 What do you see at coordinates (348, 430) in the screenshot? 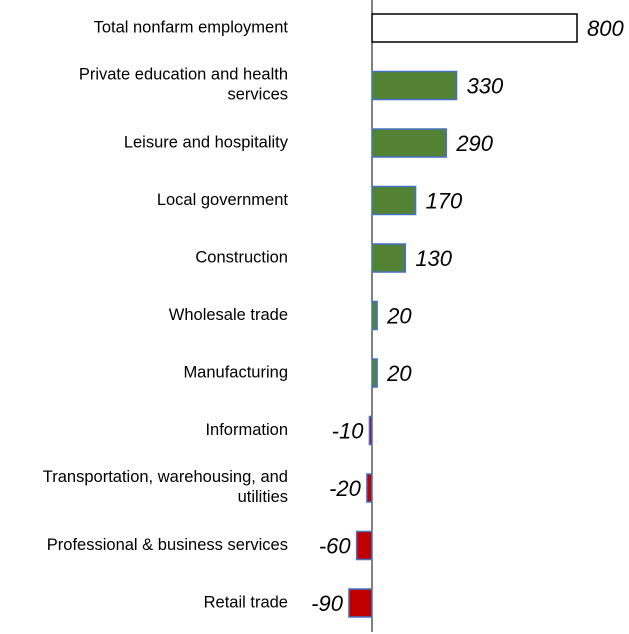
I see `data-label: -10` at bounding box center [348, 430].